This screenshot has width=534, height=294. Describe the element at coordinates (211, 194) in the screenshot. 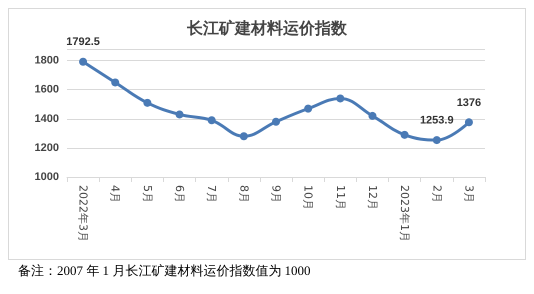

I see `x-tick-label: 7月` at that location.